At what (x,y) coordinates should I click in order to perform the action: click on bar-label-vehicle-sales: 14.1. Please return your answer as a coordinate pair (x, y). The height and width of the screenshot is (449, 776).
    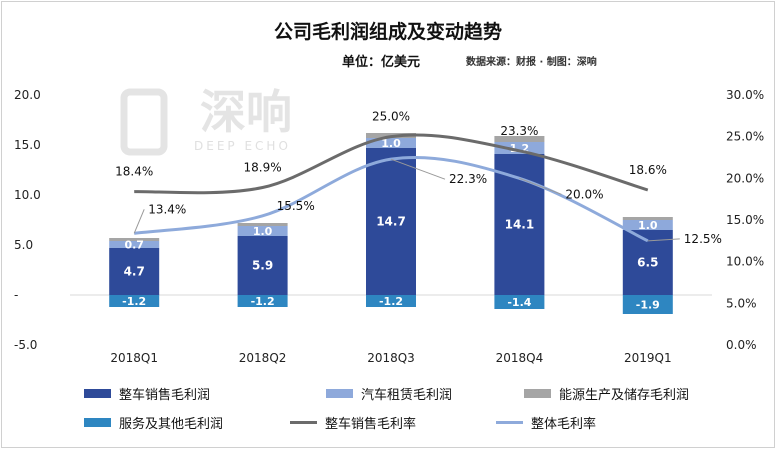
    Looking at the image, I should click on (520, 225).